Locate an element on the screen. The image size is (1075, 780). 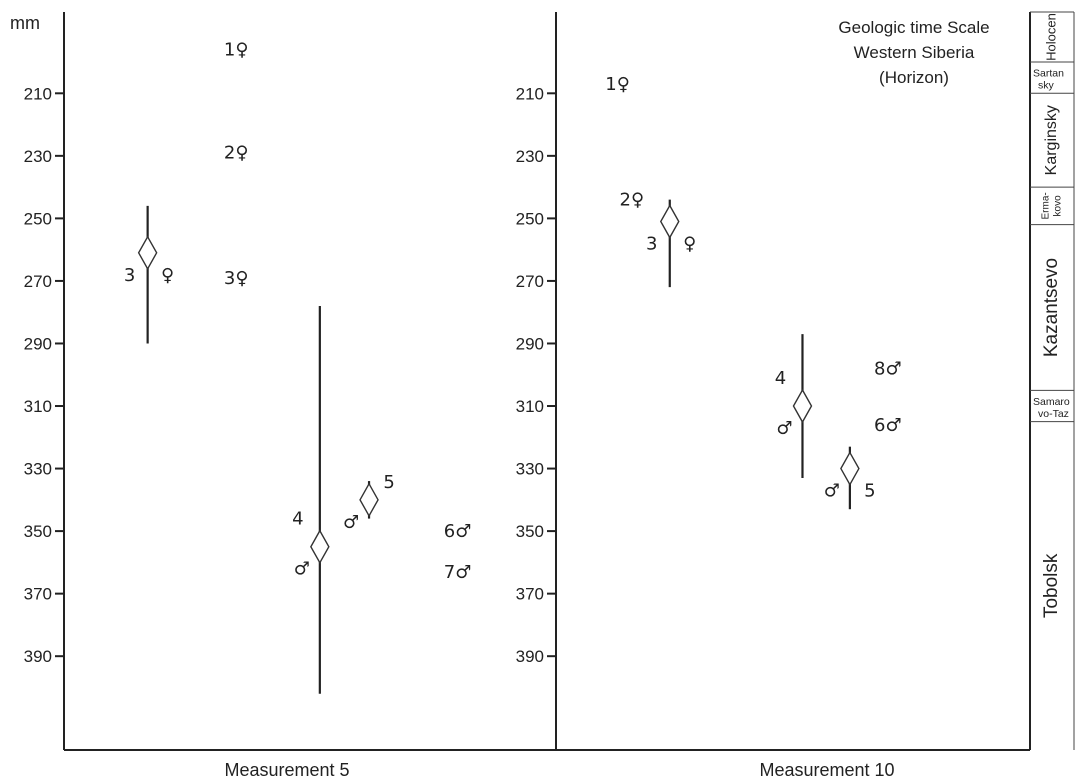
data-point-panel-1-2: 2♀ is located at coordinates (236, 153).